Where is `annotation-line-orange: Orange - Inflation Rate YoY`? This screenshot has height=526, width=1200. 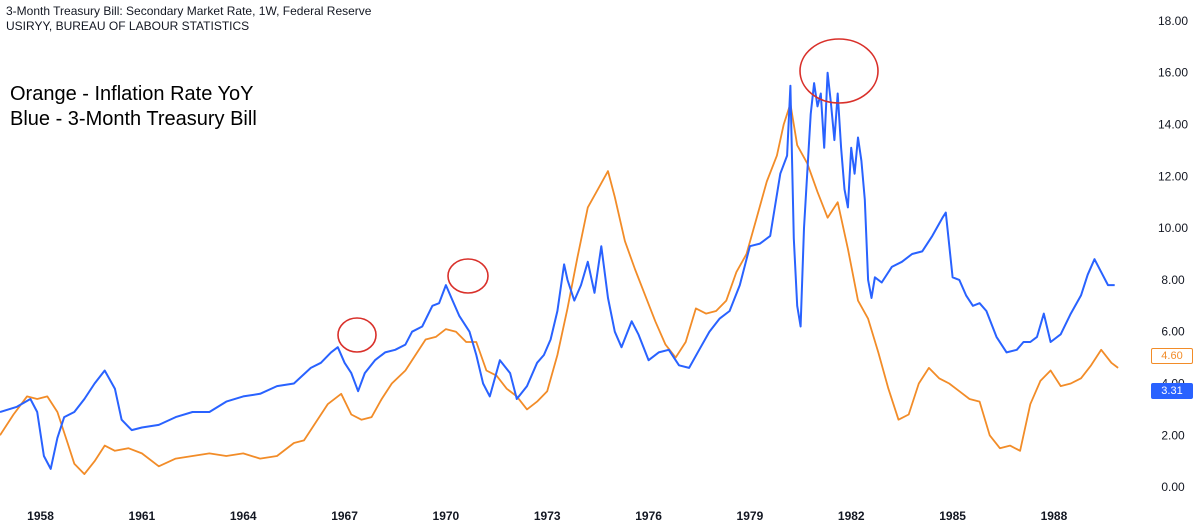
annotation-line-orange: Orange - Inflation Rate YoY is located at coordinates (132, 94).